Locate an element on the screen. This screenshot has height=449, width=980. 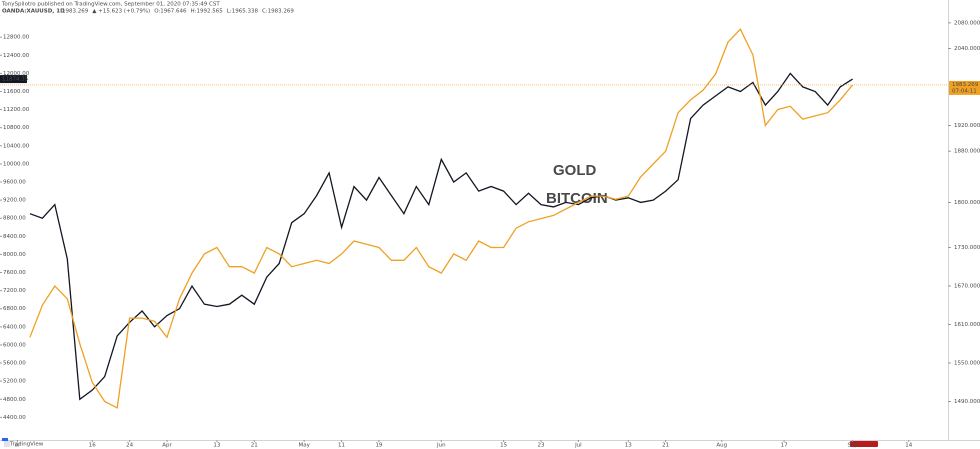
timezone-icon is located at coordinates (7, 444).